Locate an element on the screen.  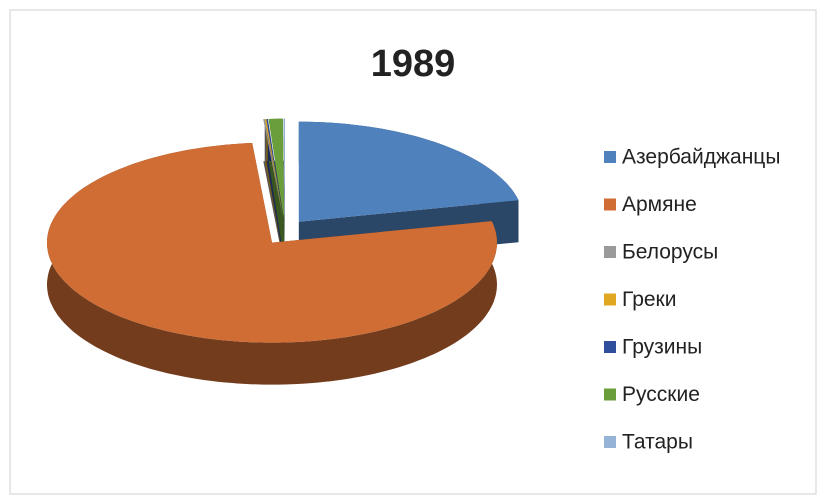
legend-label: Русские is located at coordinates (661, 394).